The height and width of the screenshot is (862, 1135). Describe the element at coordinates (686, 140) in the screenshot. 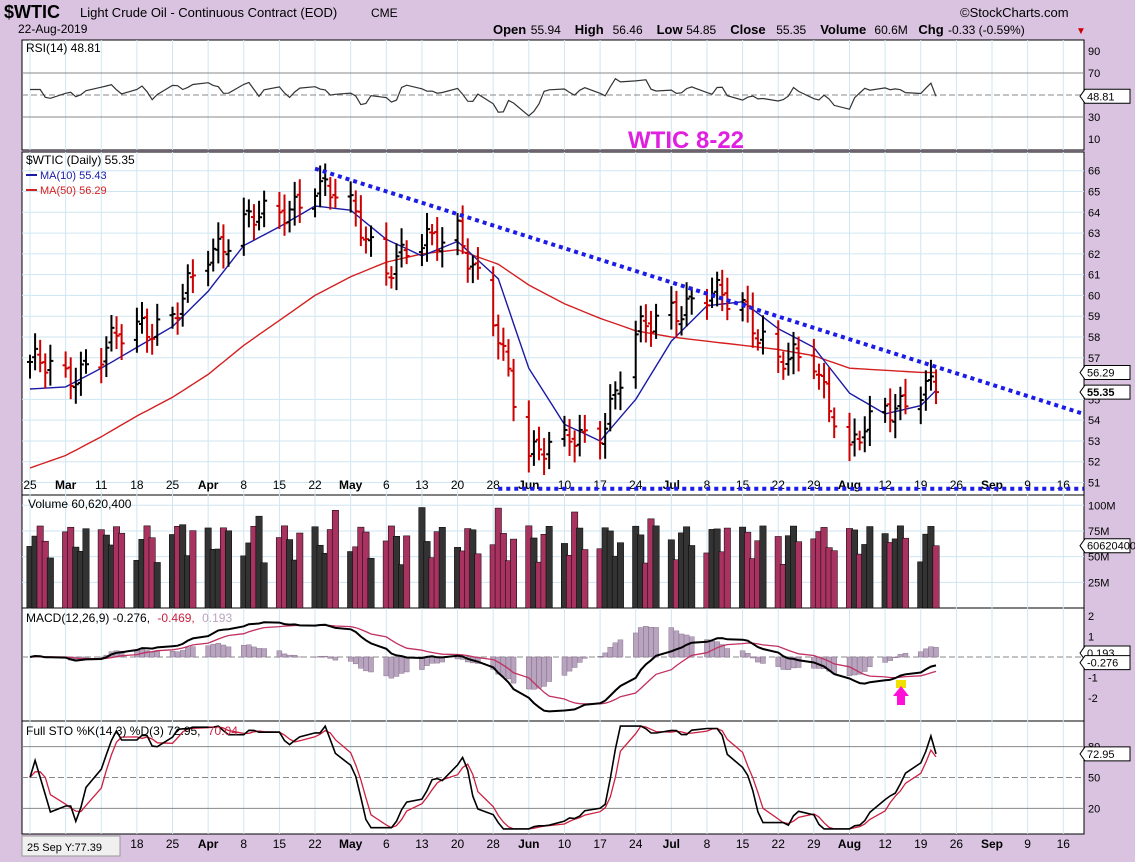

I see `annotation-label: WTIC 8-22` at that location.